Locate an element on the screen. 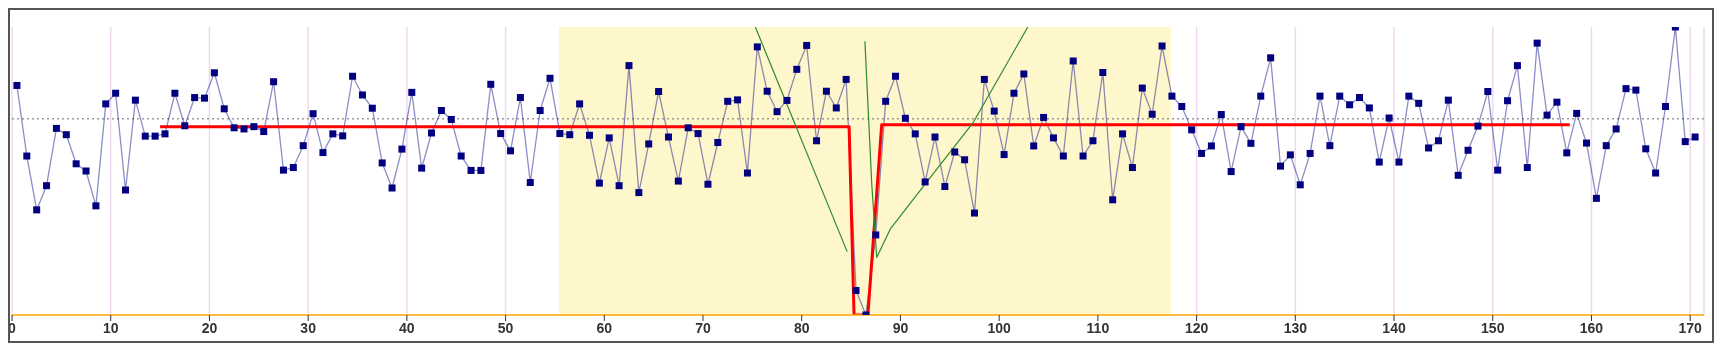  x-tick-label: 120 is located at coordinates (1196, 327).